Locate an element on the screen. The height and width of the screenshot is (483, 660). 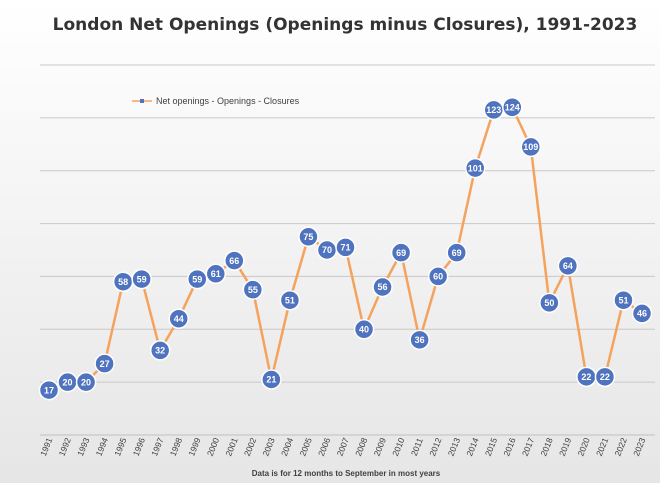
data-label: 124 is located at coordinates (512, 107).